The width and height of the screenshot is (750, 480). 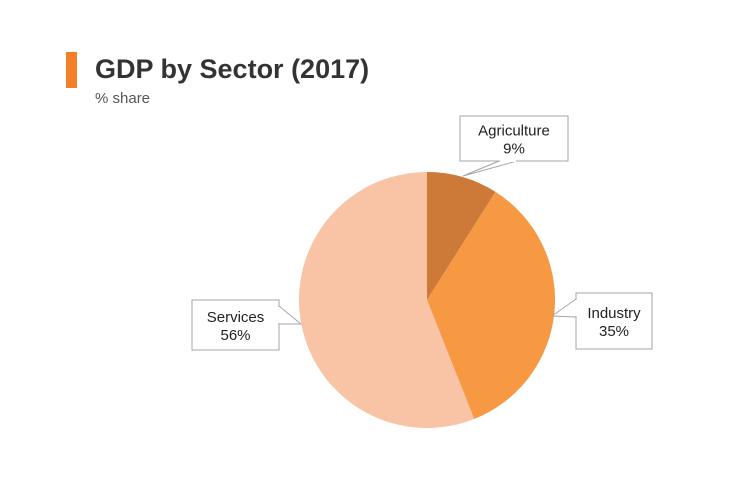 I want to click on title-accent-bar, so click(x=71, y=70).